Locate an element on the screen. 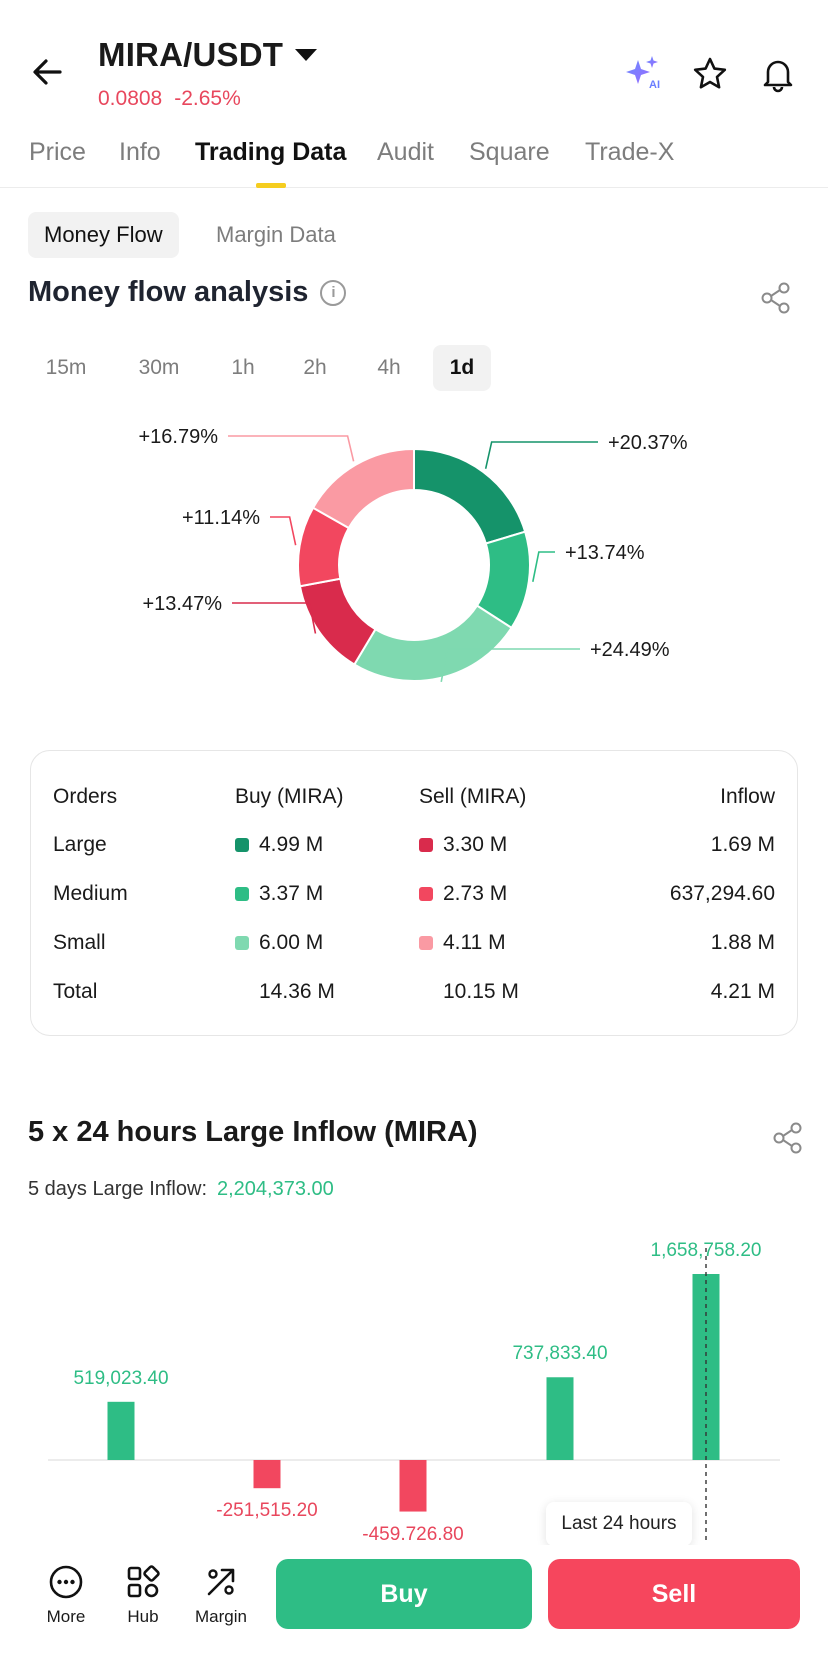 This screenshot has width=828, height=1660. medium-sell-swatch is located at coordinates (426, 894).